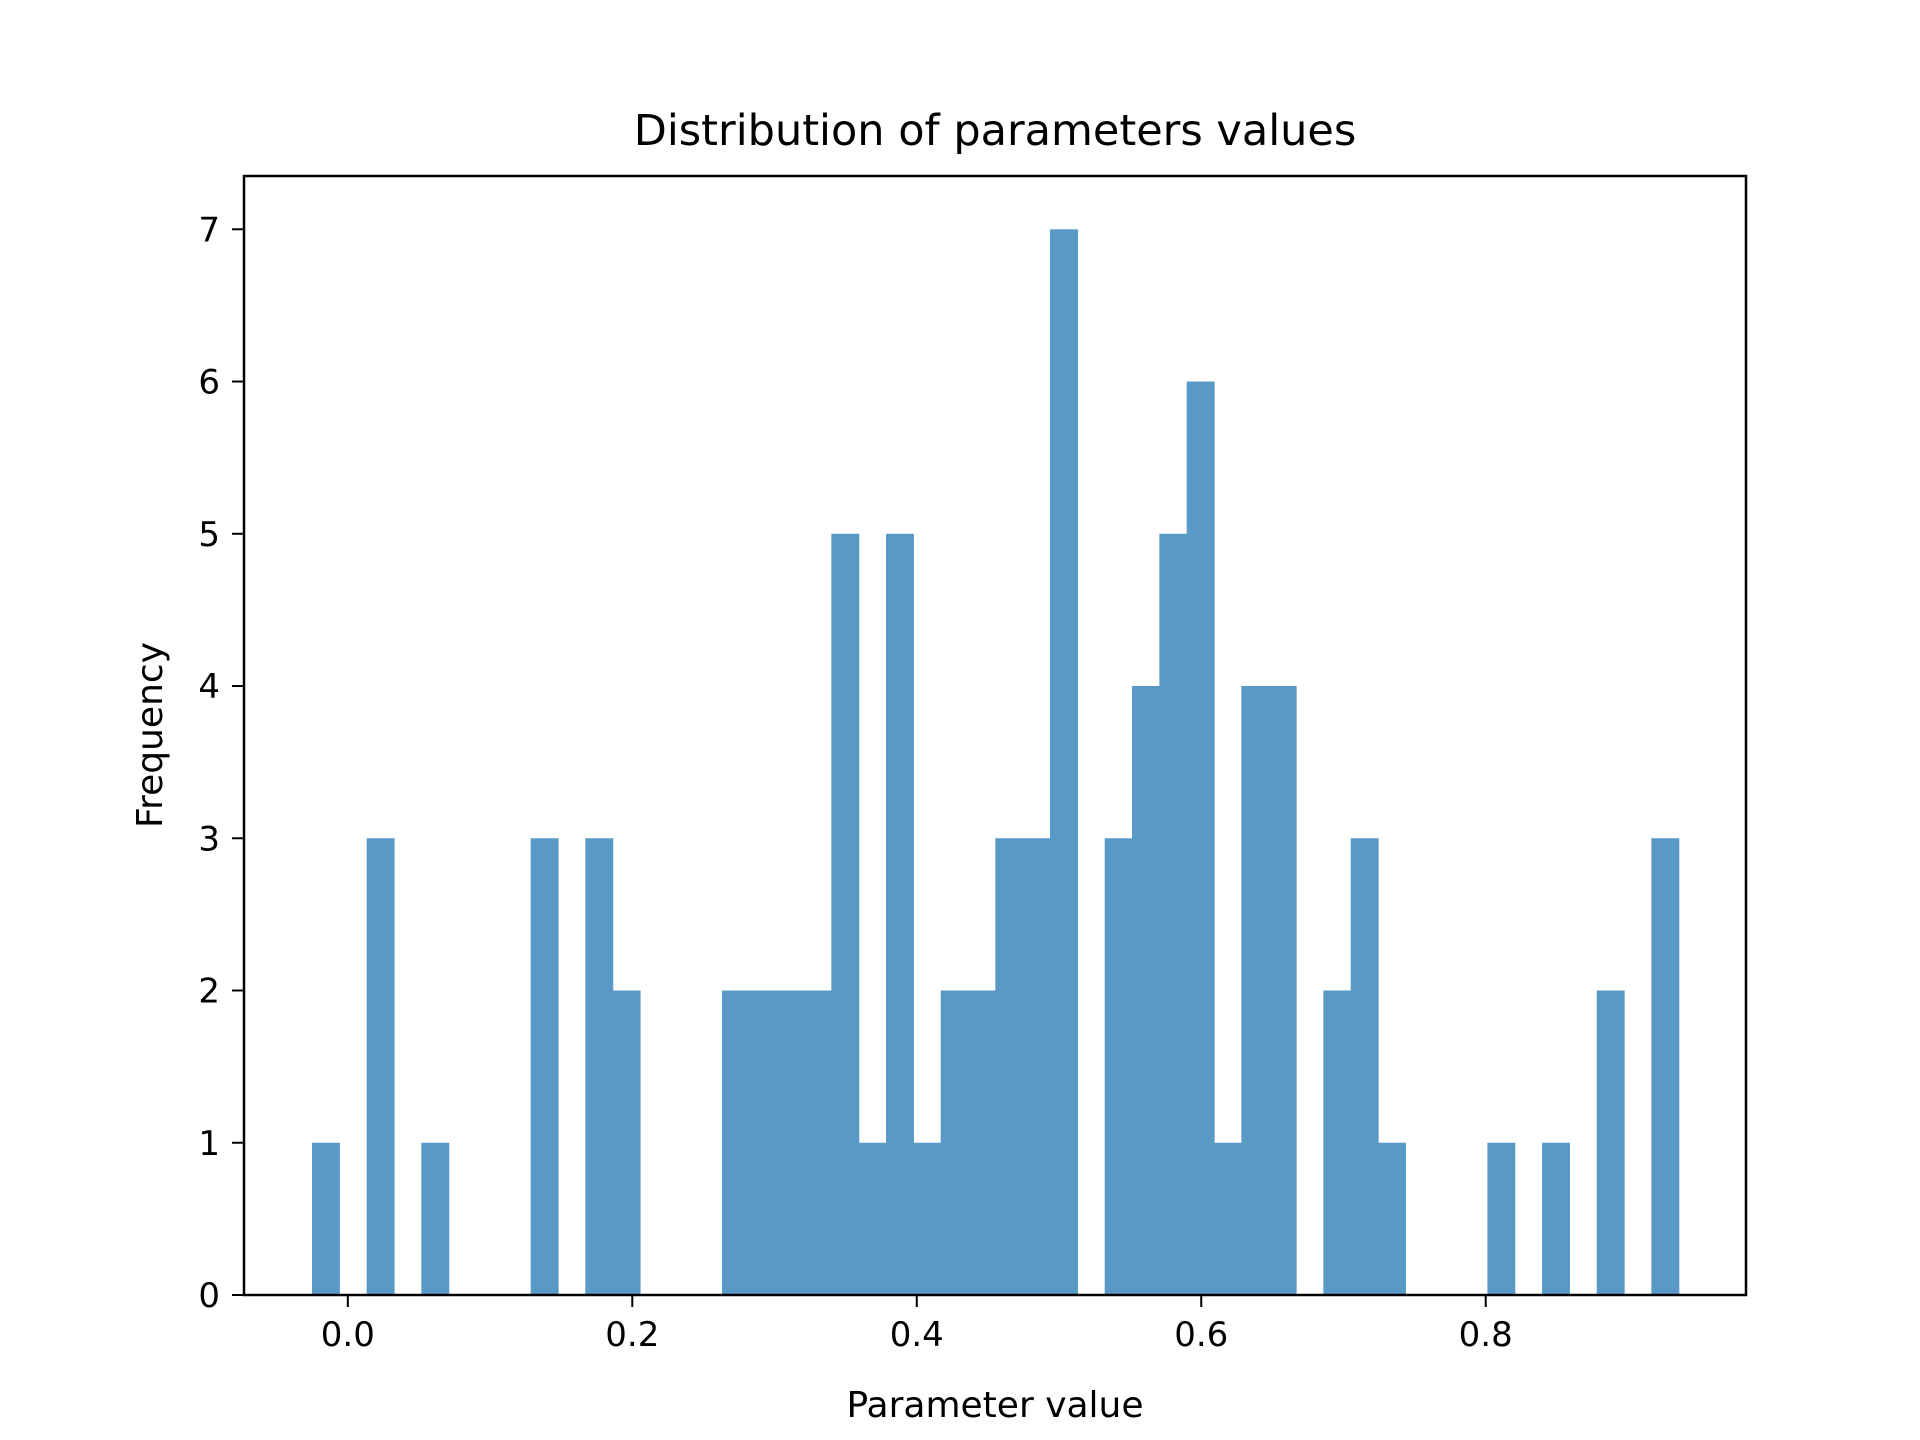 This screenshot has width=1920, height=1440. I want to click on x-tick-label: 0.2, so click(632, 1335).